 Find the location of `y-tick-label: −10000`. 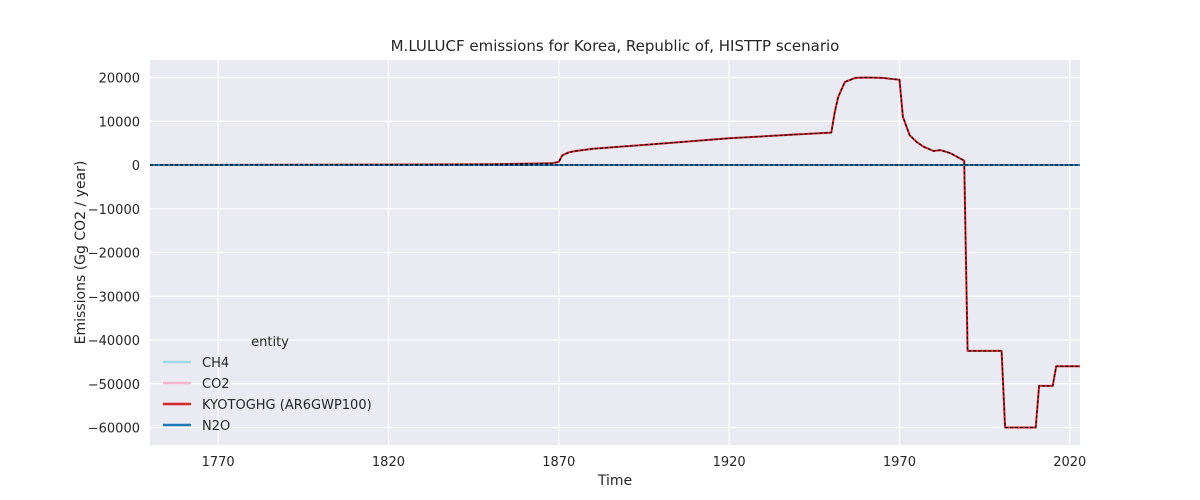

y-tick-label: −10000 is located at coordinates (114, 210).